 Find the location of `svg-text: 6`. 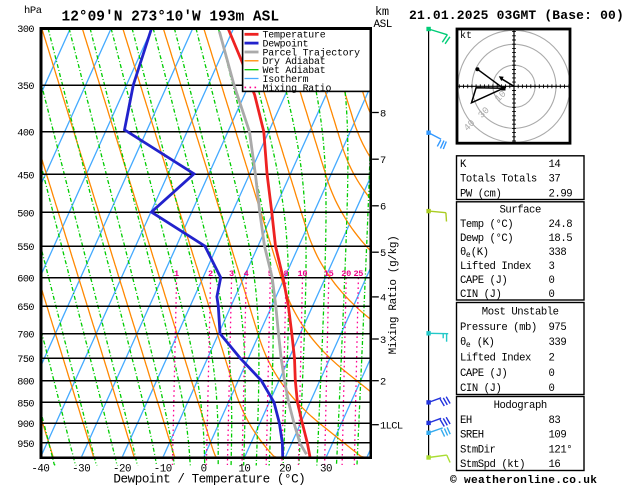

svg-text: 6 is located at coordinates (383, 208).